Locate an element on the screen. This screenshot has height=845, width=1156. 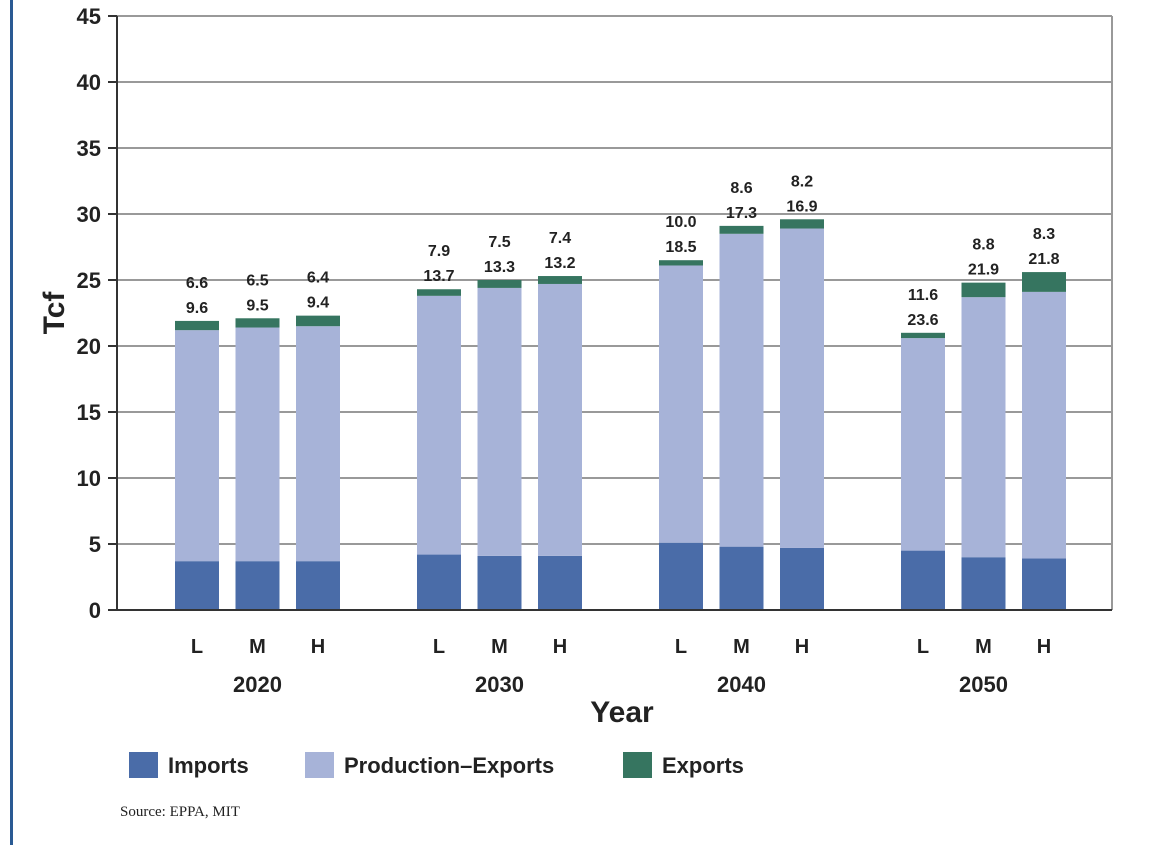
data-label-bottom: 18.5 is located at coordinates (680, 247).